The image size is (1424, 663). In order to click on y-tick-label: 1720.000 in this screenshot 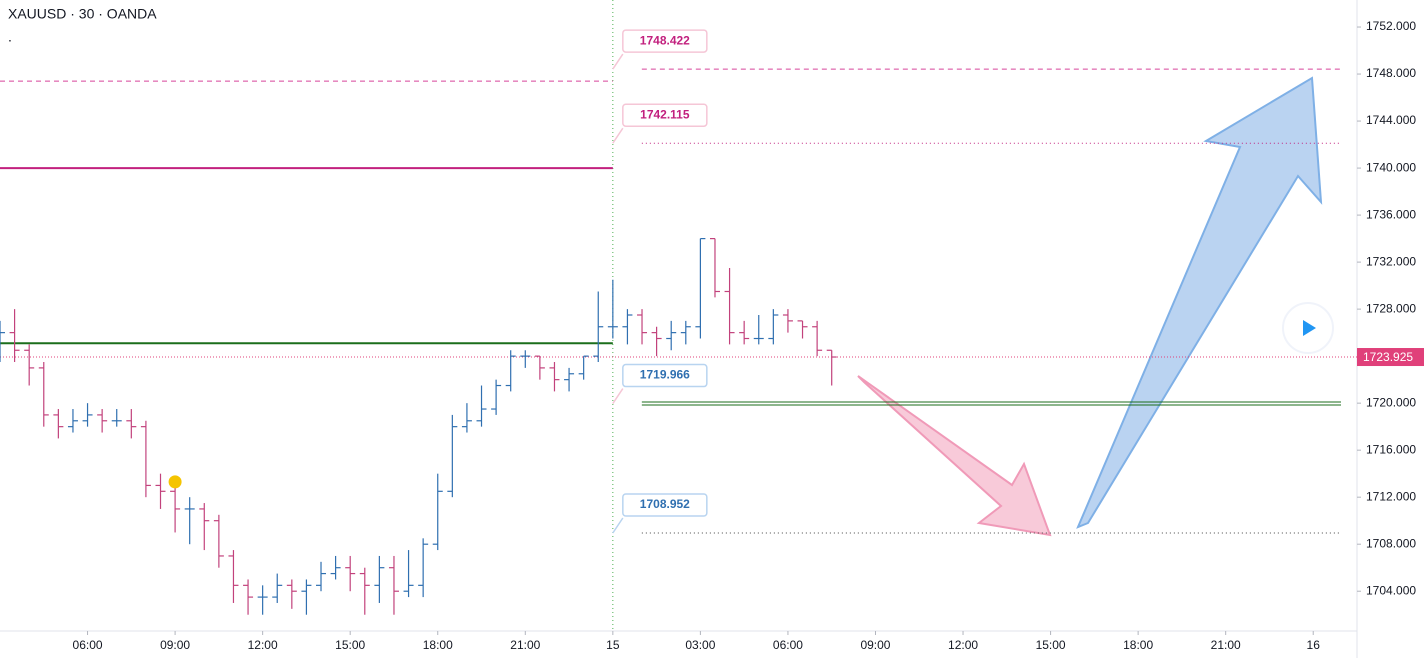, I will do `click(1391, 402)`.